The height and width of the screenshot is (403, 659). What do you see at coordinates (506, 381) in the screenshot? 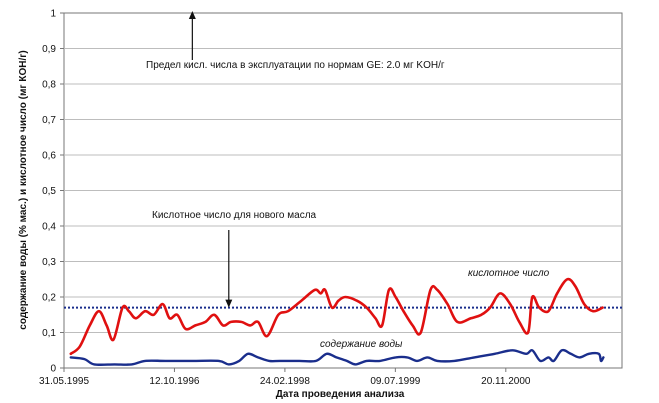
I see `x-tick-label: 20.11.2000` at bounding box center [506, 381].